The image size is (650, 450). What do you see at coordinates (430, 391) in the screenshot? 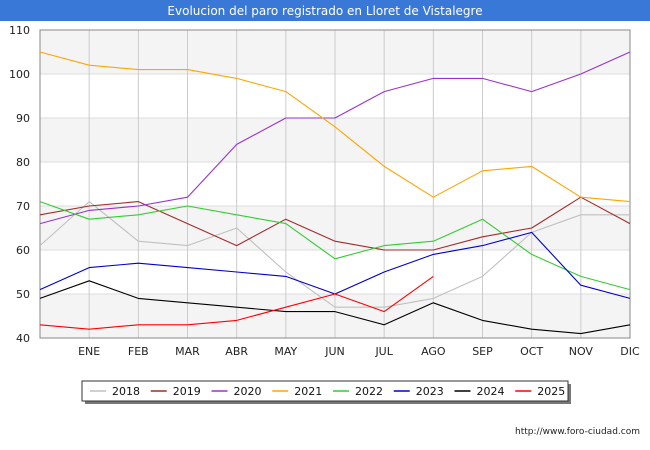
I see `legend-label: 2023` at bounding box center [430, 391].